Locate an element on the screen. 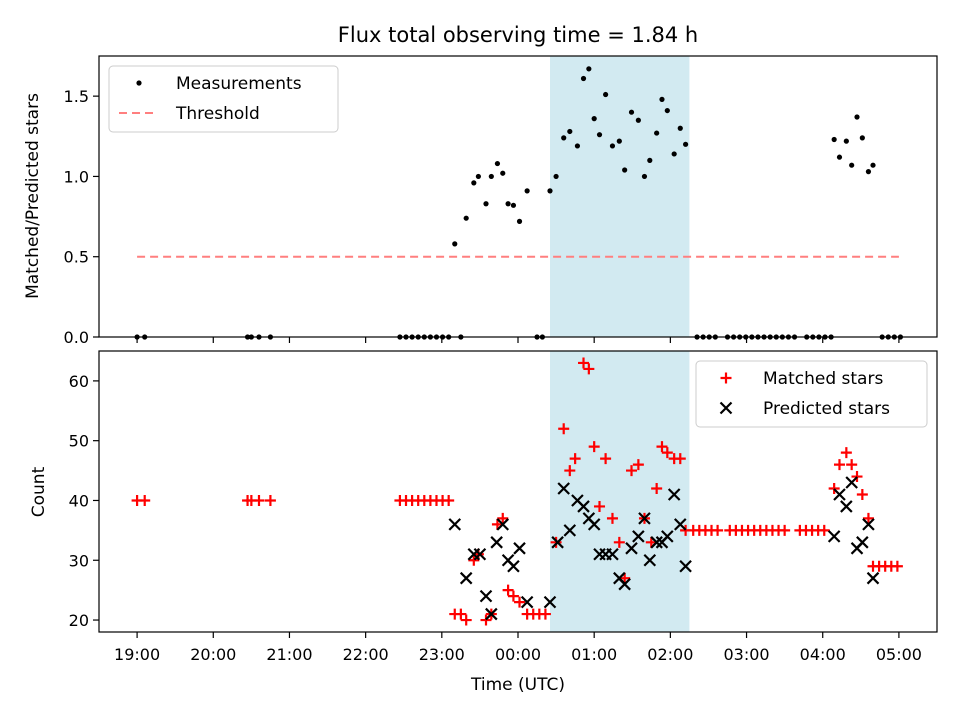  count-x-tick-label: 01:00 is located at coordinates (594, 654).